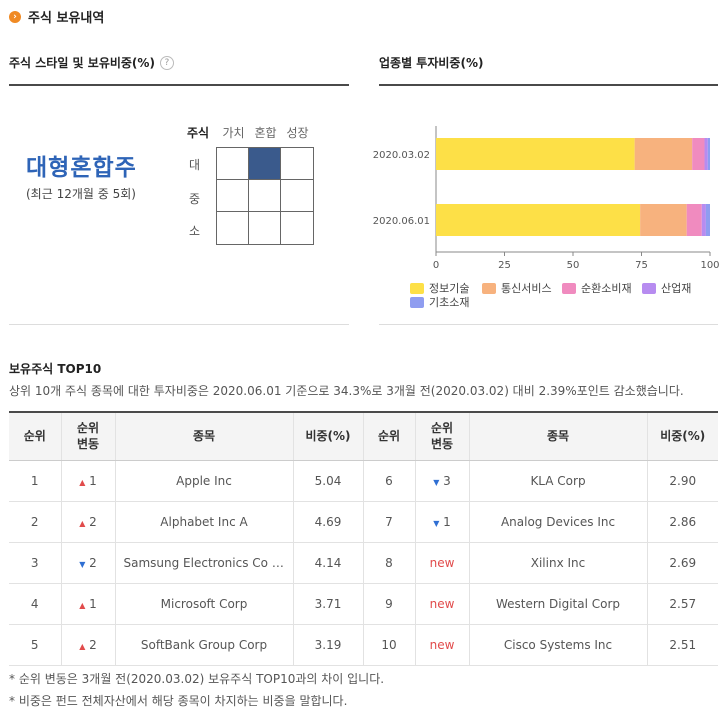  I want to click on rank-change-cell: ▼ 1, so click(441, 522).